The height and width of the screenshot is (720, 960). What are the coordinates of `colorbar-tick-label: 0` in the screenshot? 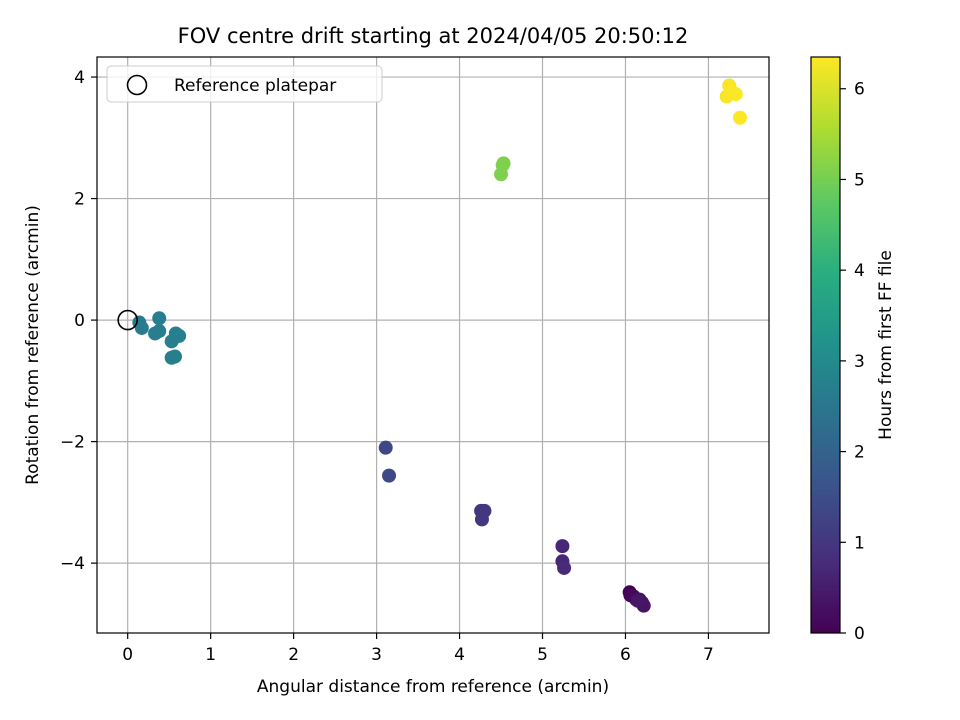 It's located at (859, 634).